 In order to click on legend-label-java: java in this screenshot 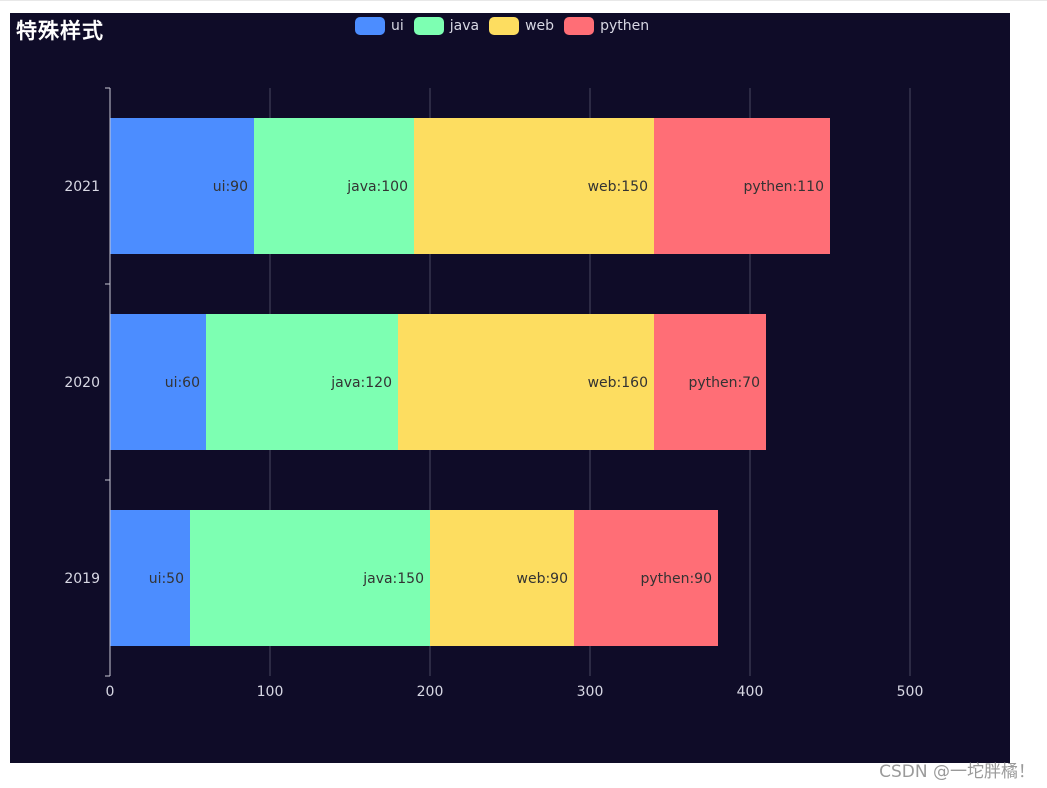, I will do `click(464, 26)`.